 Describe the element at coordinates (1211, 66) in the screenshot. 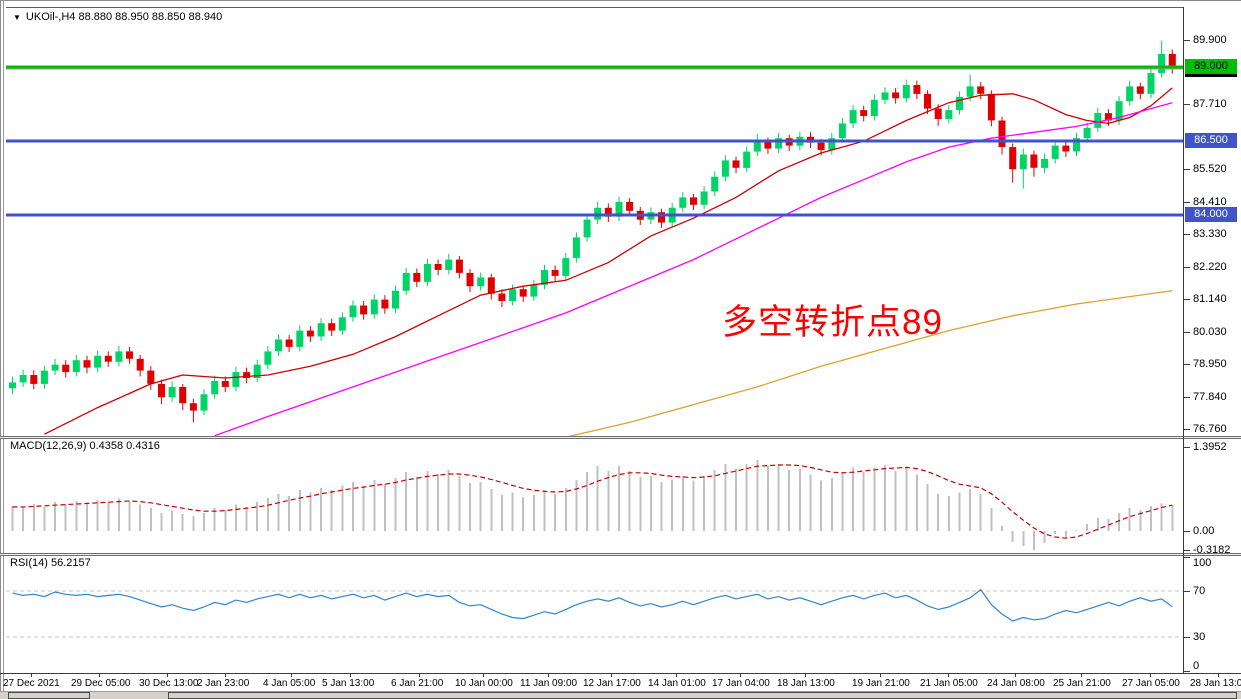

I see `level-price-tag: 89.000` at that location.